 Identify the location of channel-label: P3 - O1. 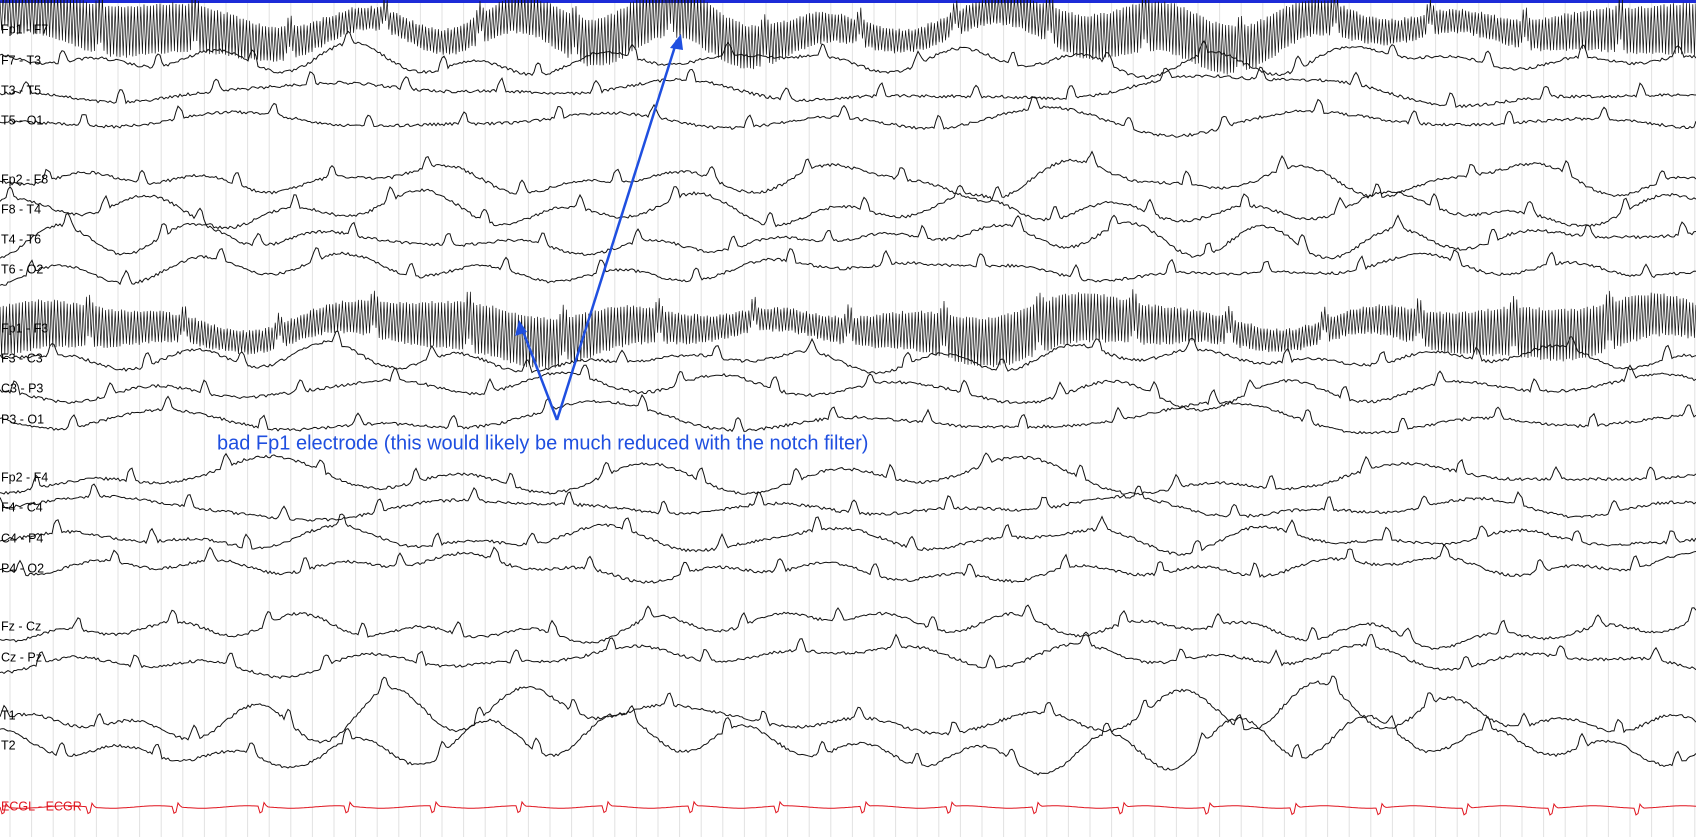
(22, 419).